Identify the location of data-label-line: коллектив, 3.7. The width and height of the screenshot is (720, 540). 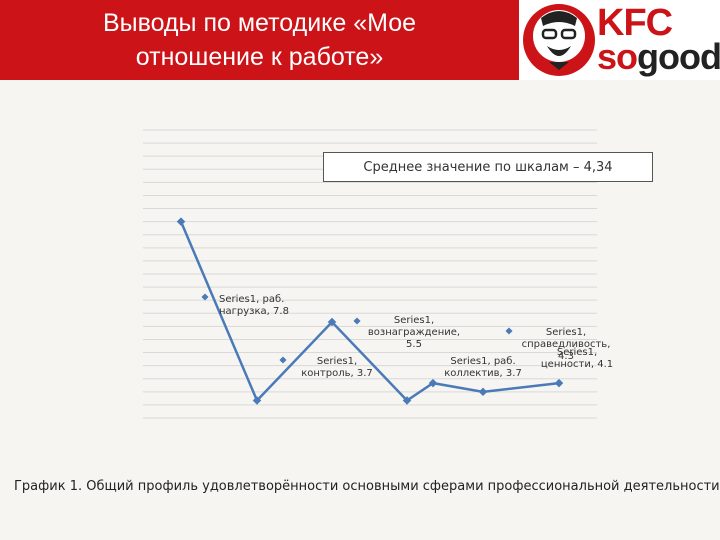
(483, 373).